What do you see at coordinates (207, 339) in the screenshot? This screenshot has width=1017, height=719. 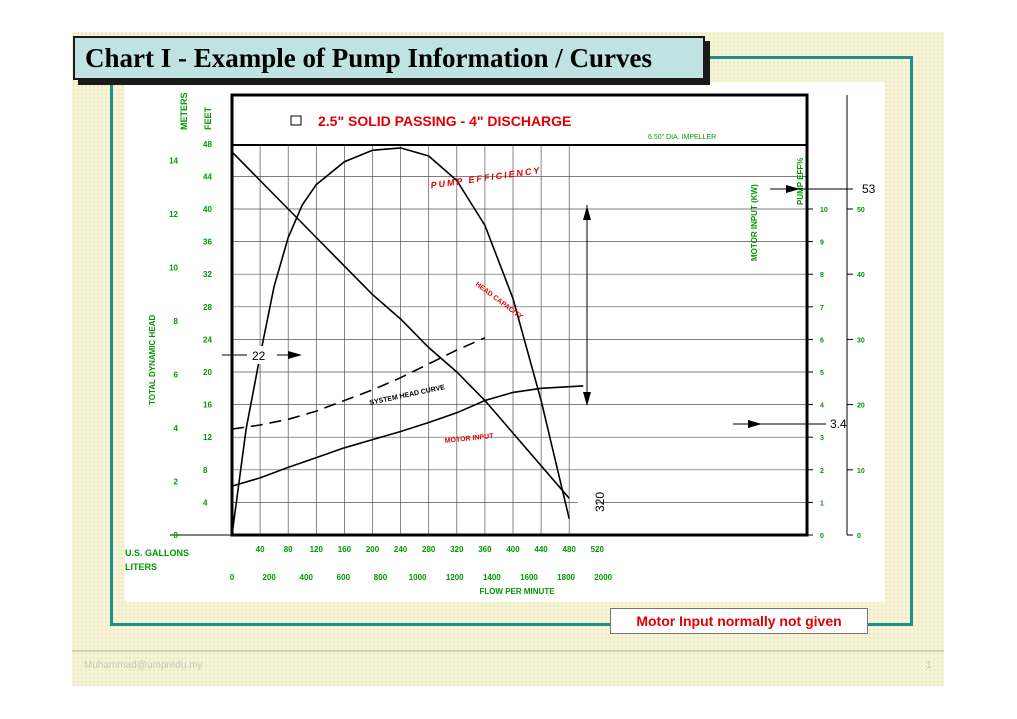 I see `y-tick-feet: 24` at bounding box center [207, 339].